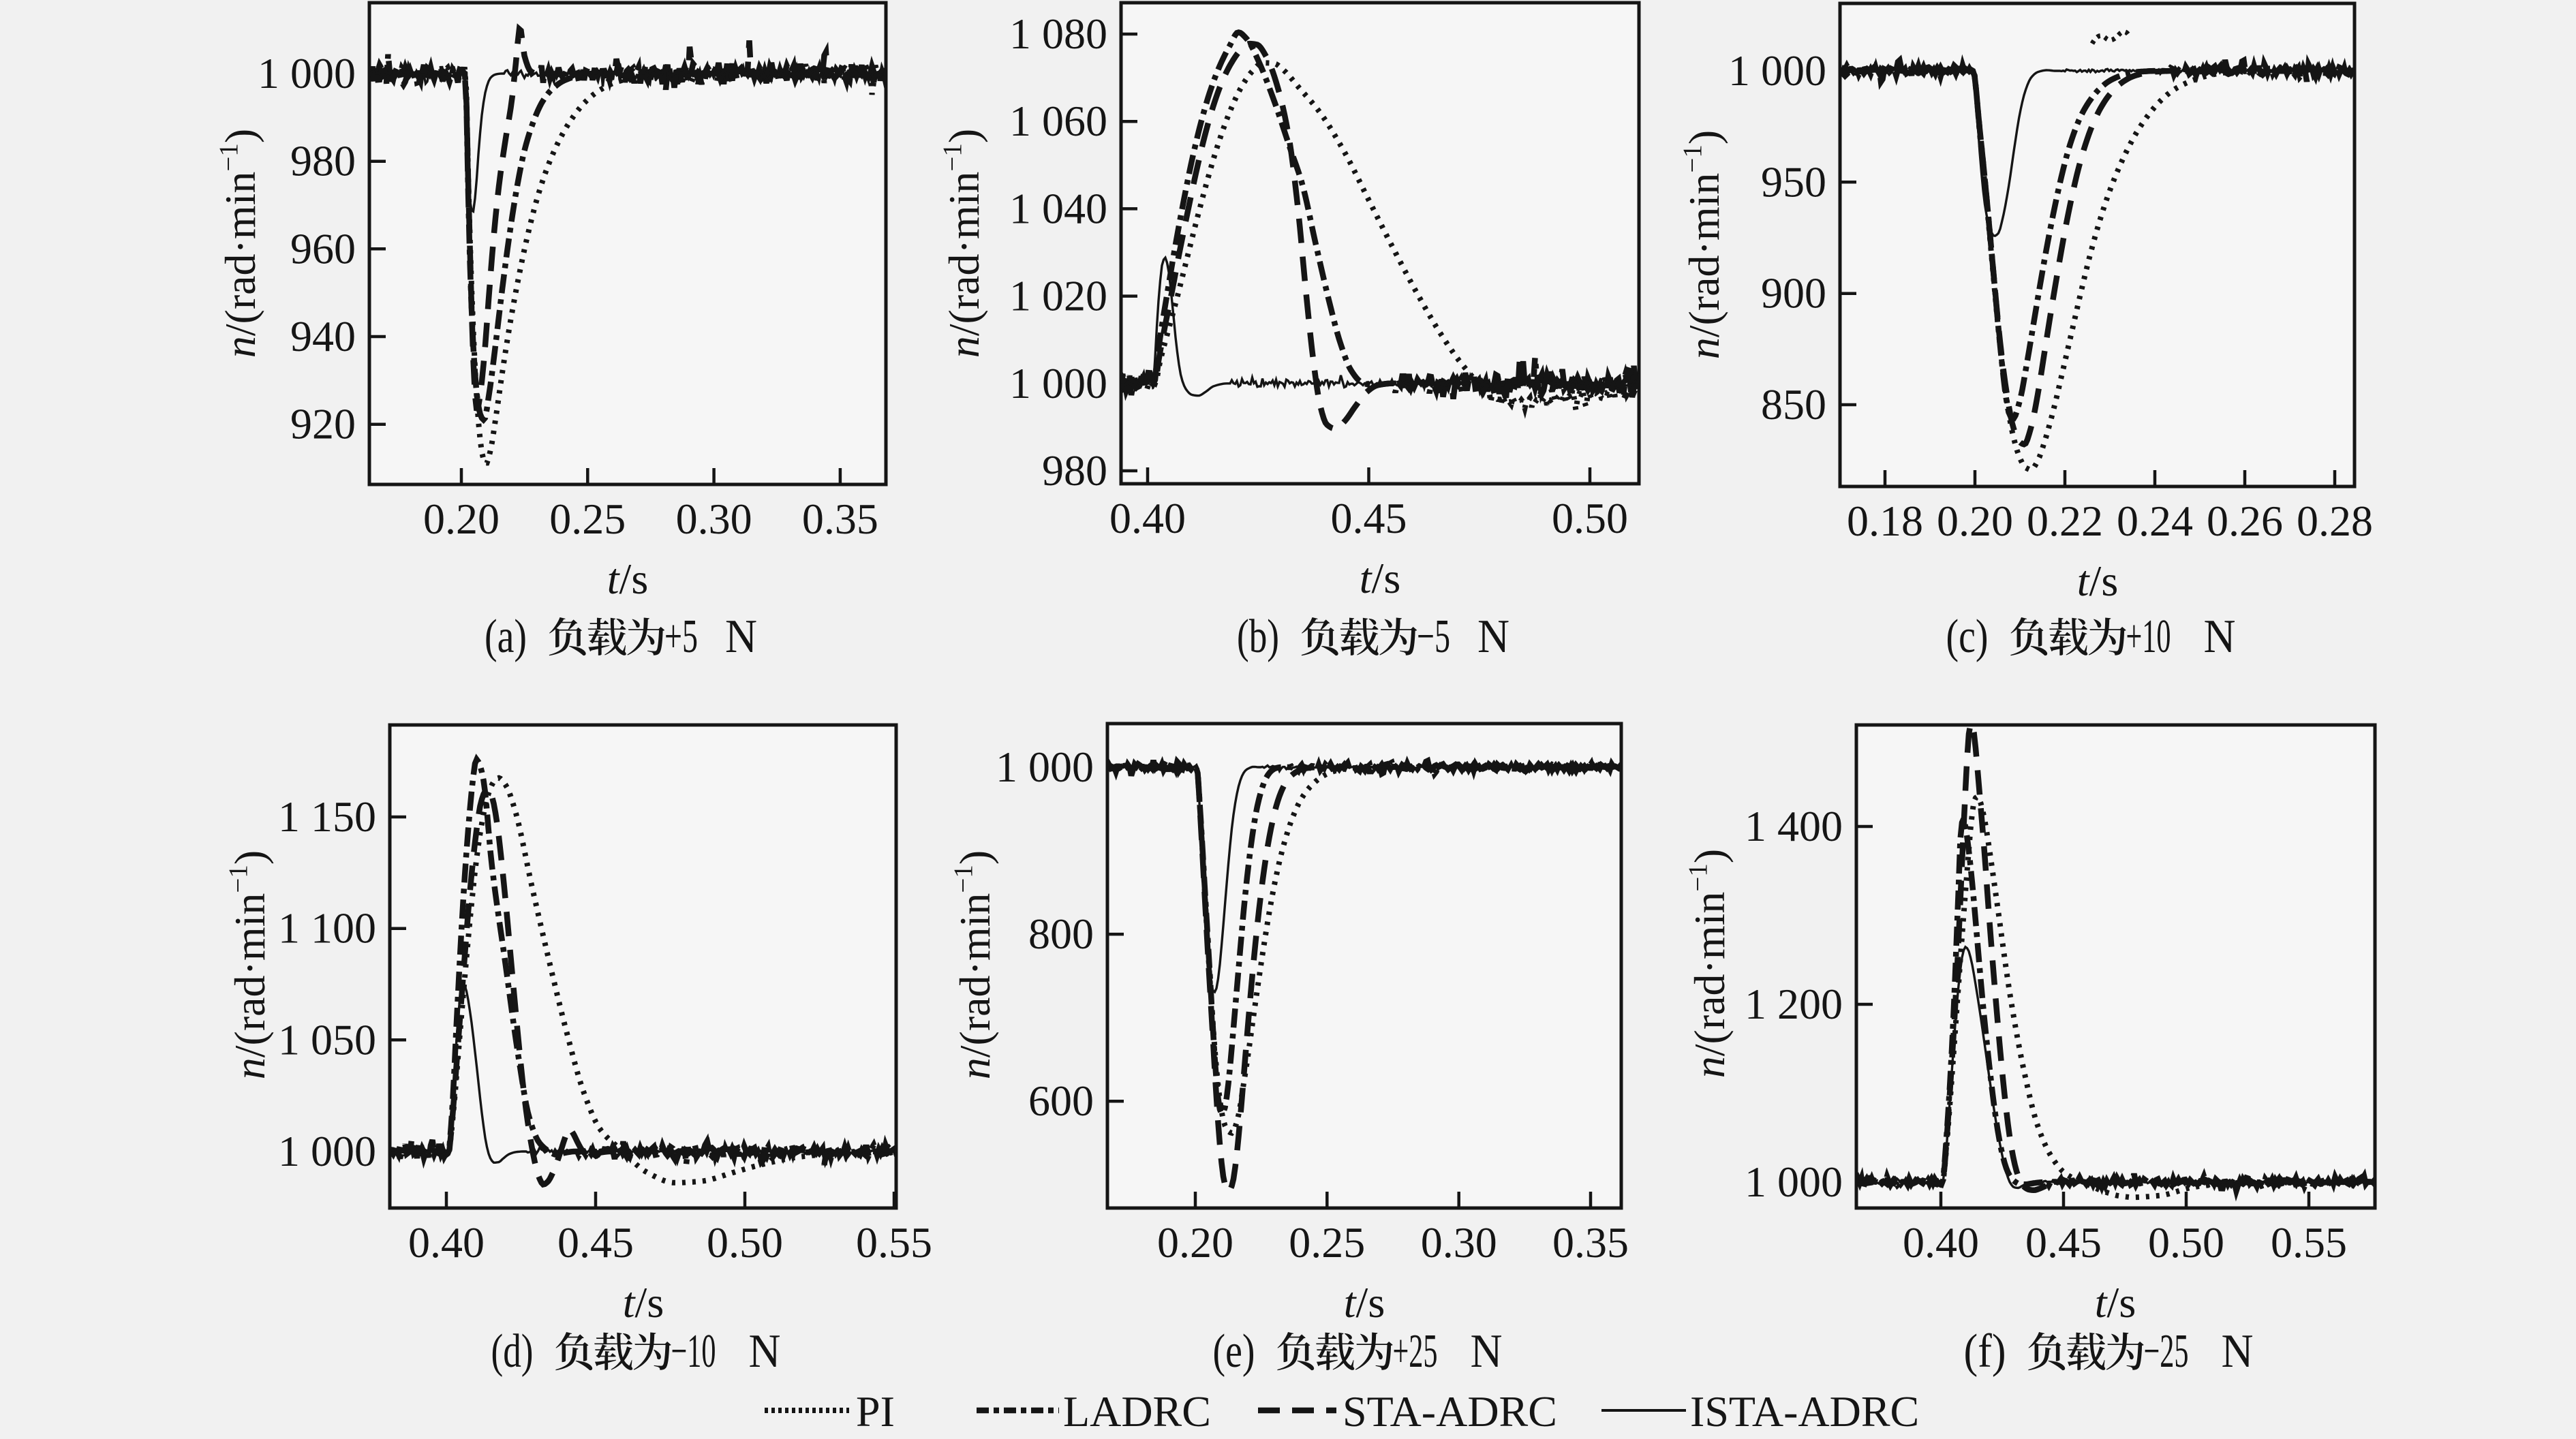 Image resolution: width=2576 pixels, height=1439 pixels. What do you see at coordinates (1793, 181) in the screenshot?
I see `svg-text: 950` at bounding box center [1793, 181].